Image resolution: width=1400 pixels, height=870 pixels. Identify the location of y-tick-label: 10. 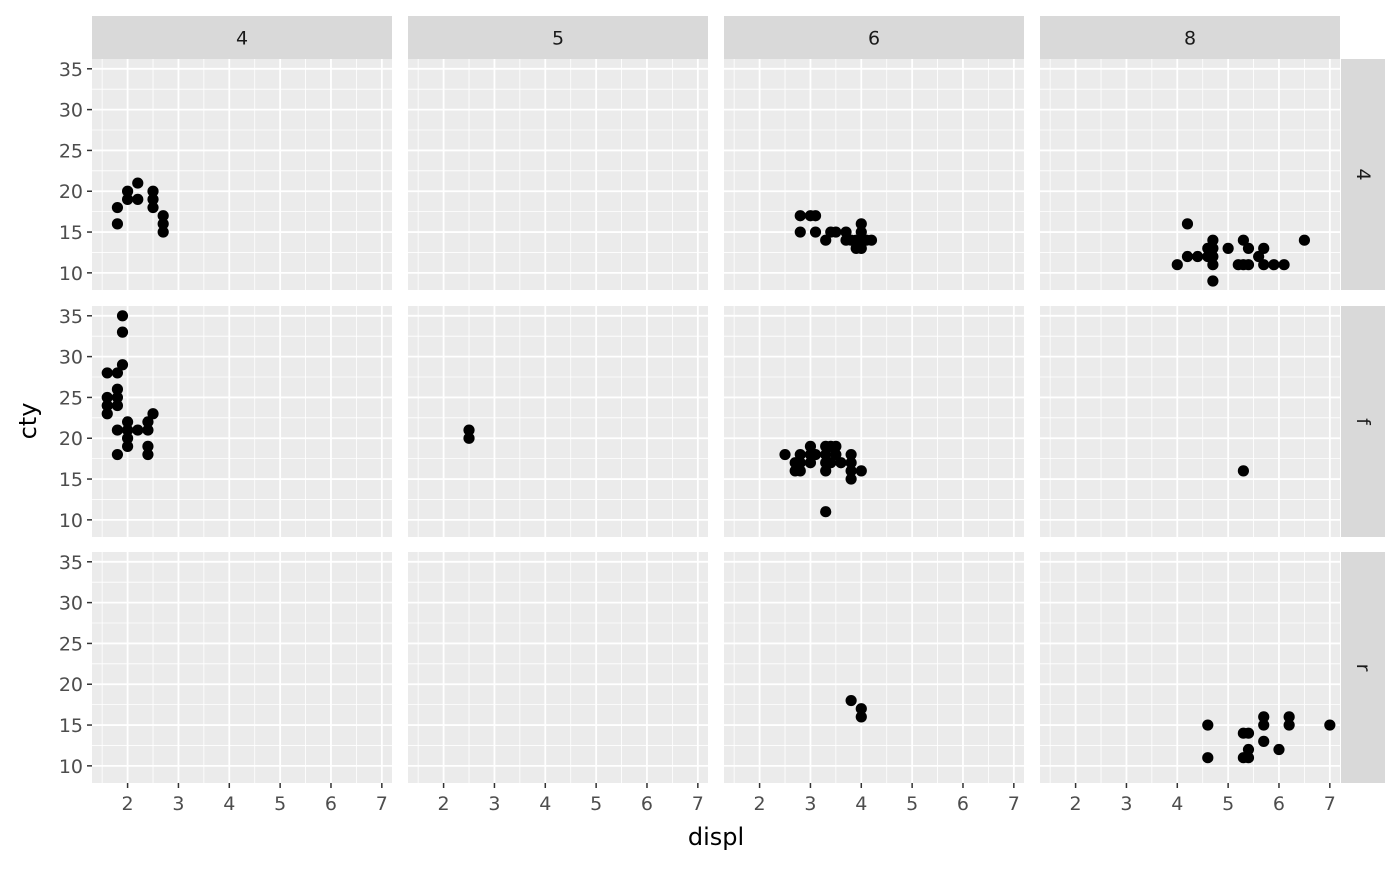
(71, 521).